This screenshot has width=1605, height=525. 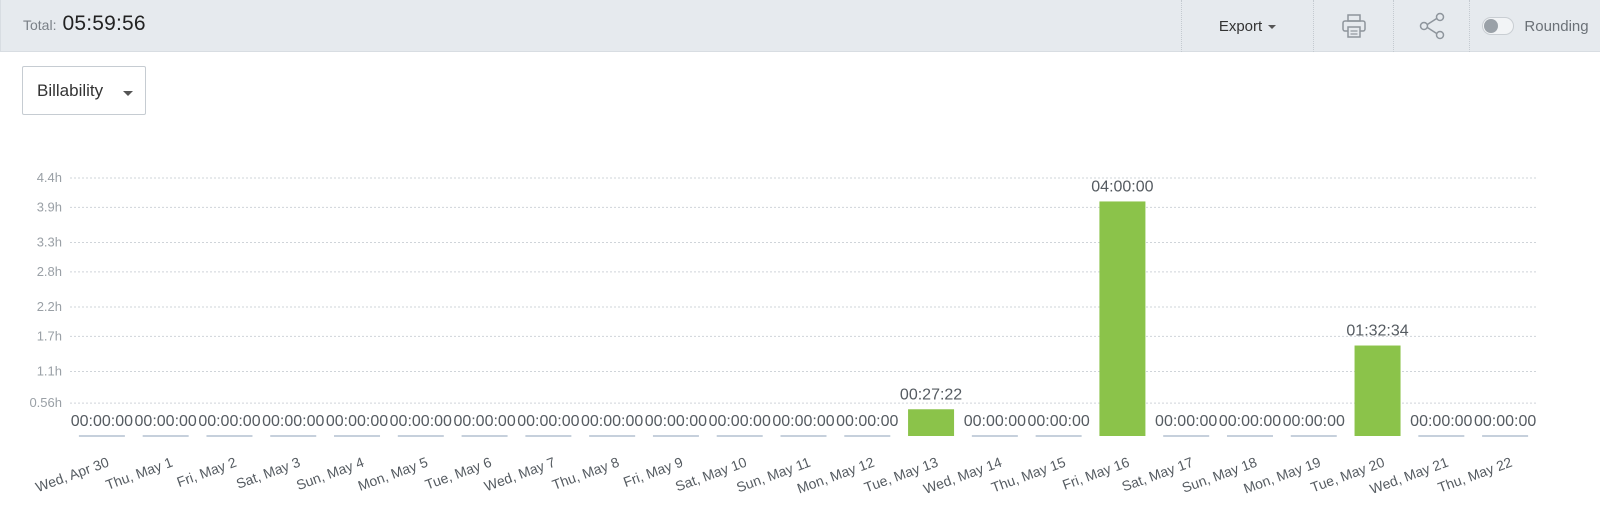 I want to click on x-tick-label: Thu, May 15, so click(x=1028, y=475).